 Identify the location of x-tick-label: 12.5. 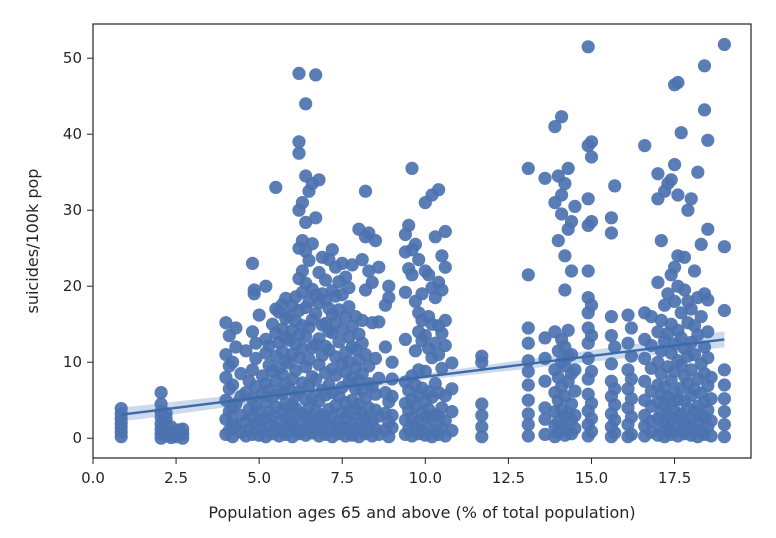
(508, 478).